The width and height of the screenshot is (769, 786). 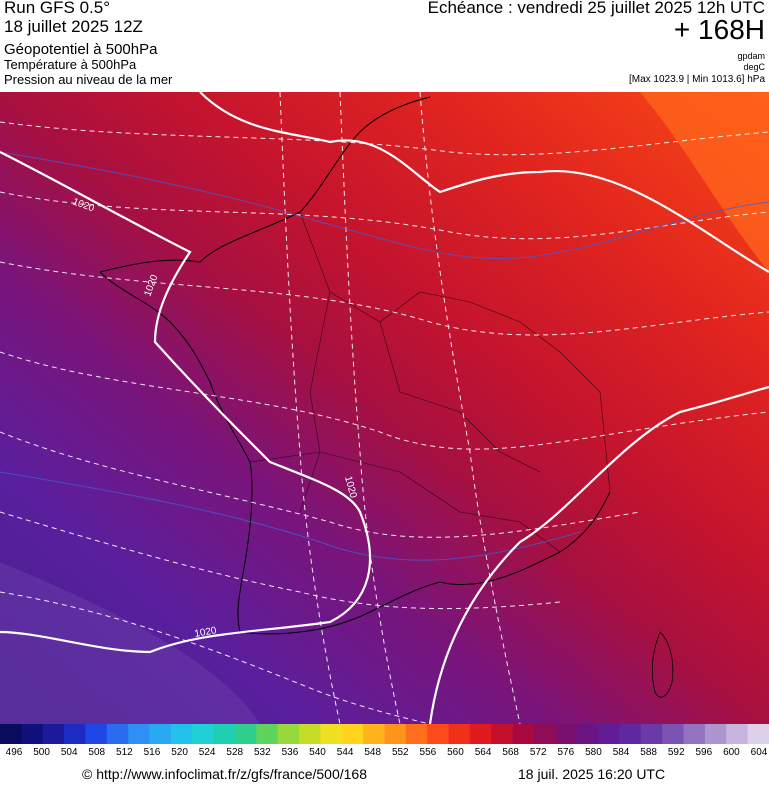 I want to click on color-scale-tick: 580, so click(x=593, y=752).